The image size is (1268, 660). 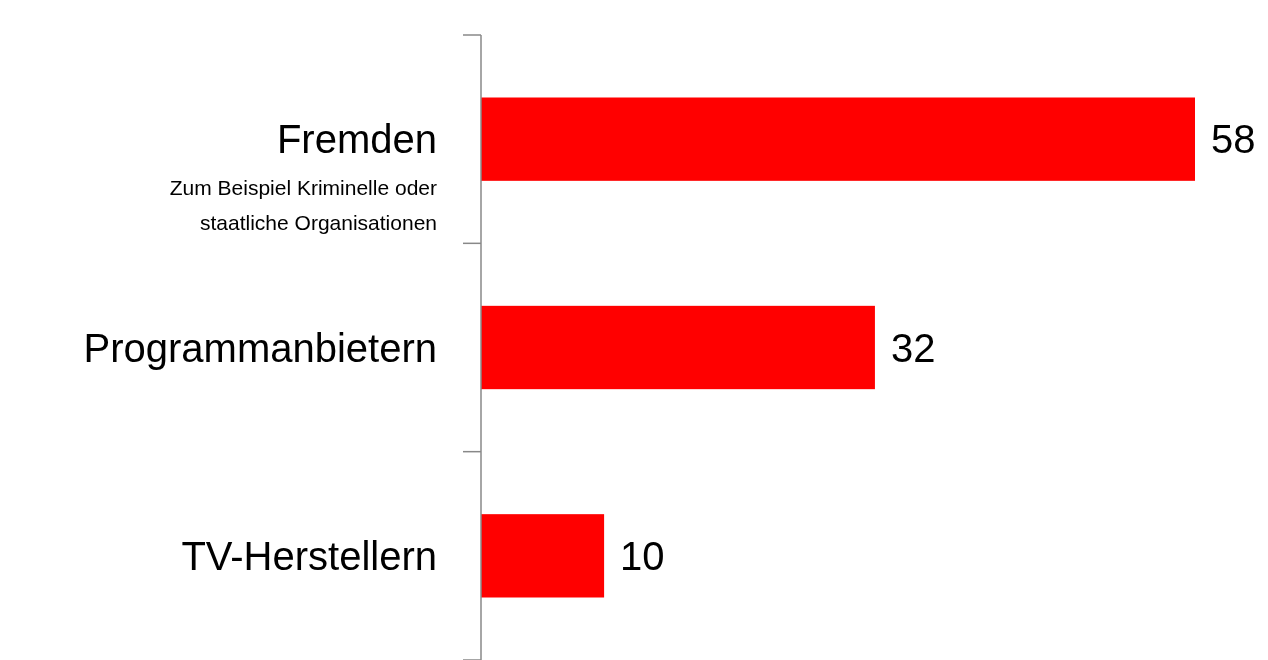 What do you see at coordinates (642, 555) in the screenshot?
I see `data-label: 10` at bounding box center [642, 555].